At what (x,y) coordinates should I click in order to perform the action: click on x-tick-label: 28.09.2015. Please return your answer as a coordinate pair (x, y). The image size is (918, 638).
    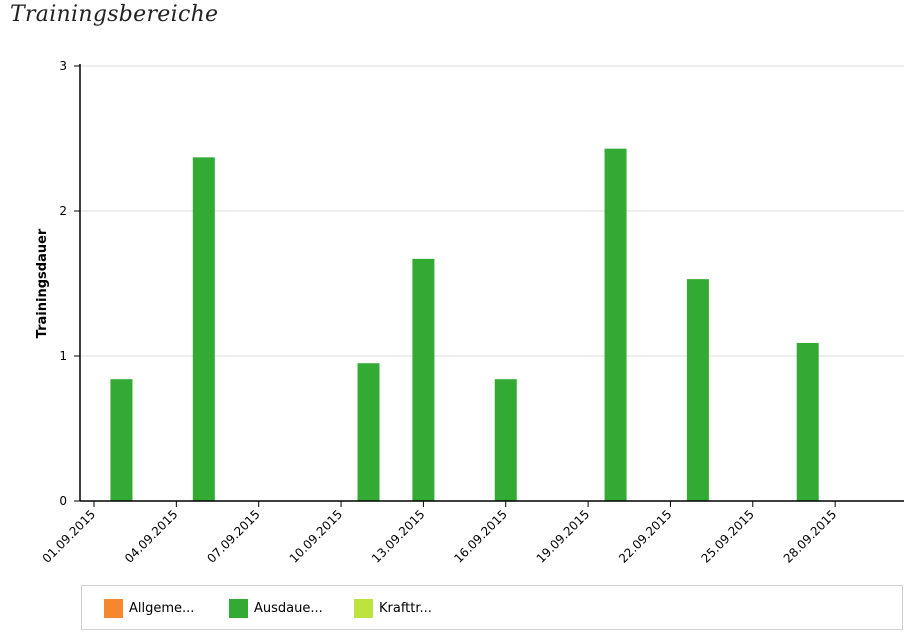
    Looking at the image, I should click on (810, 536).